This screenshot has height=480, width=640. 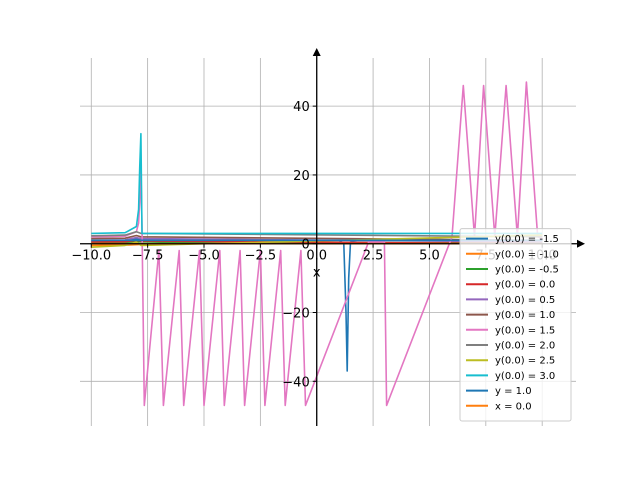 What do you see at coordinates (91, 256) in the screenshot?
I see `x-tick-label: −10.0` at bounding box center [91, 256].